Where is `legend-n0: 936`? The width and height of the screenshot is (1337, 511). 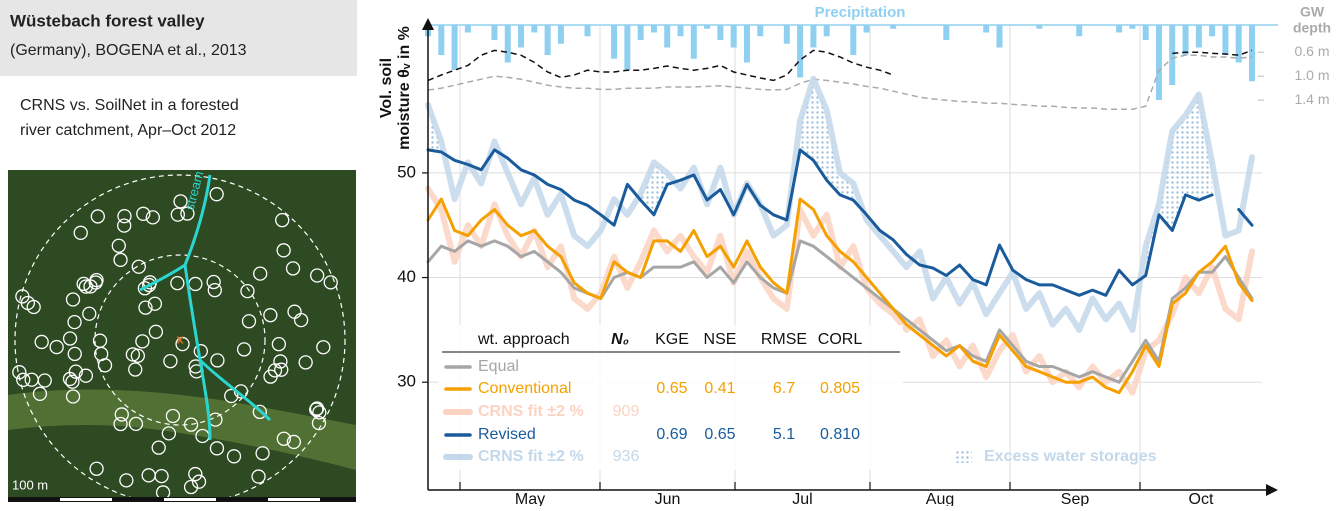 legend-n0: 936 is located at coordinates (626, 456).